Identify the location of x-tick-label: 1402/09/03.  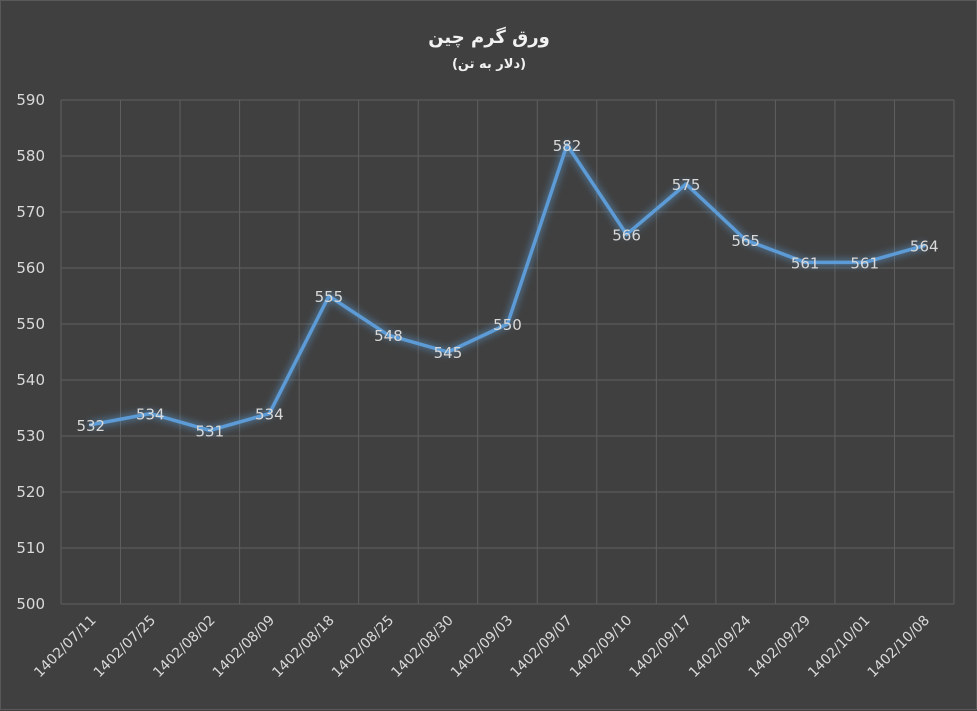
(482, 647).